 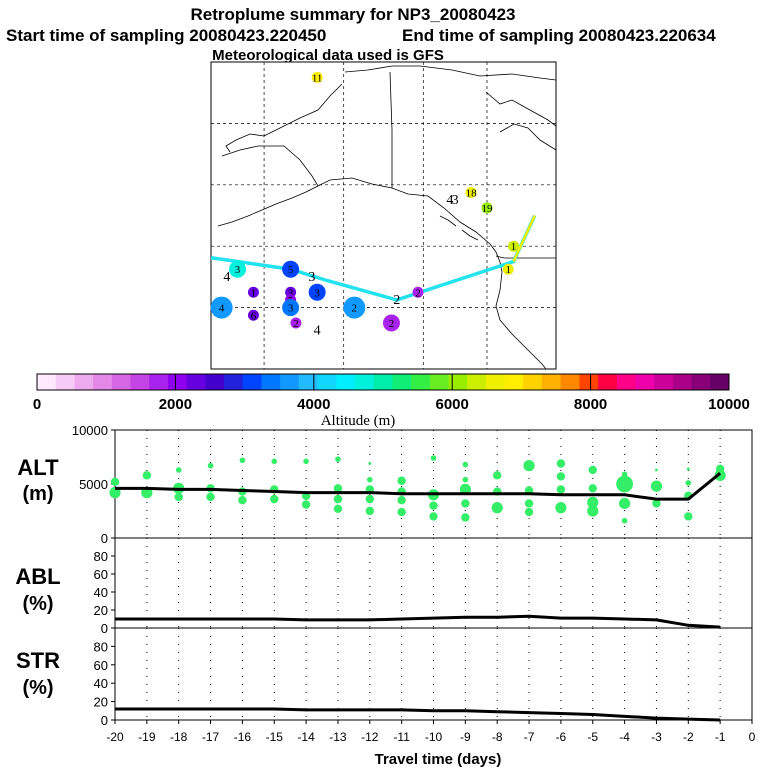 What do you see at coordinates (90, 430) in the screenshot?
I see `y-tick-label: 10000` at bounding box center [90, 430].